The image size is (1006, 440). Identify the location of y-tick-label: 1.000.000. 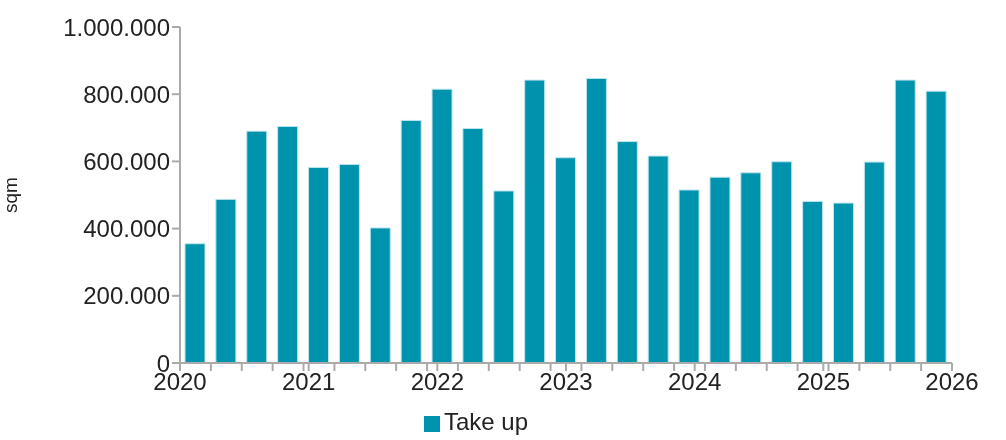
(116, 27).